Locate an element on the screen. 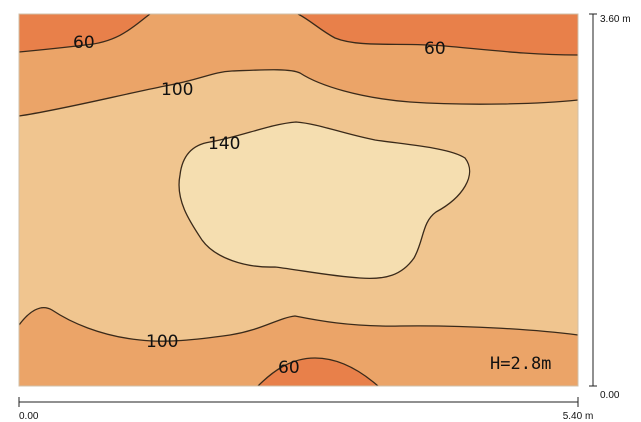  x-dimension-end: 5.40 m is located at coordinates (578, 416).